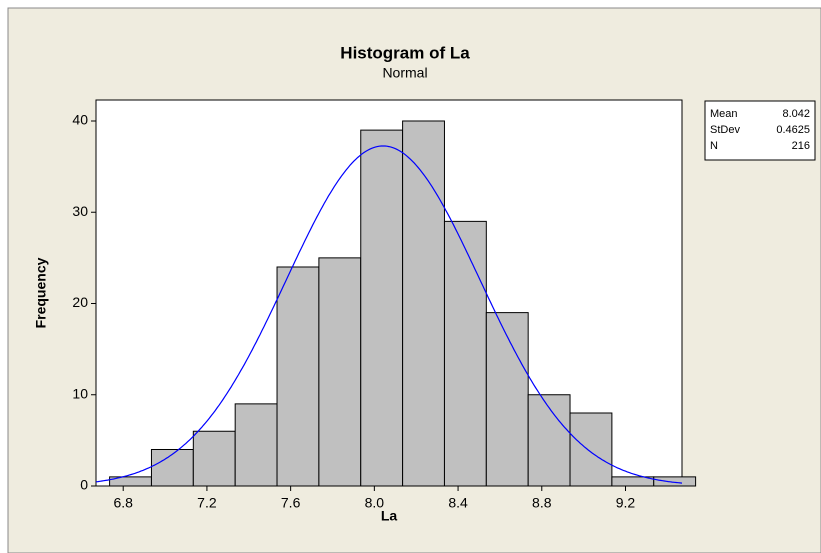 The height and width of the screenshot is (553, 821). What do you see at coordinates (801, 146) in the screenshot?
I see `stat-value: 216` at bounding box center [801, 146].